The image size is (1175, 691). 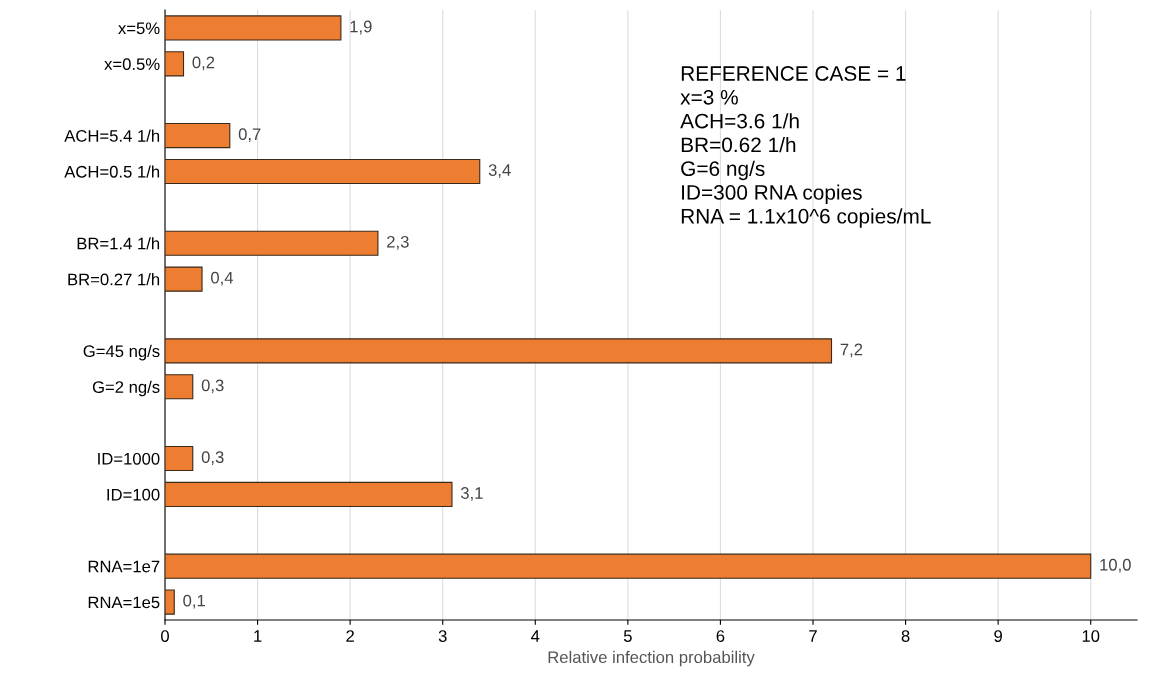 What do you see at coordinates (112, 135) in the screenshot?
I see `y-tick-label: ACH=5.4 1/h` at bounding box center [112, 135].